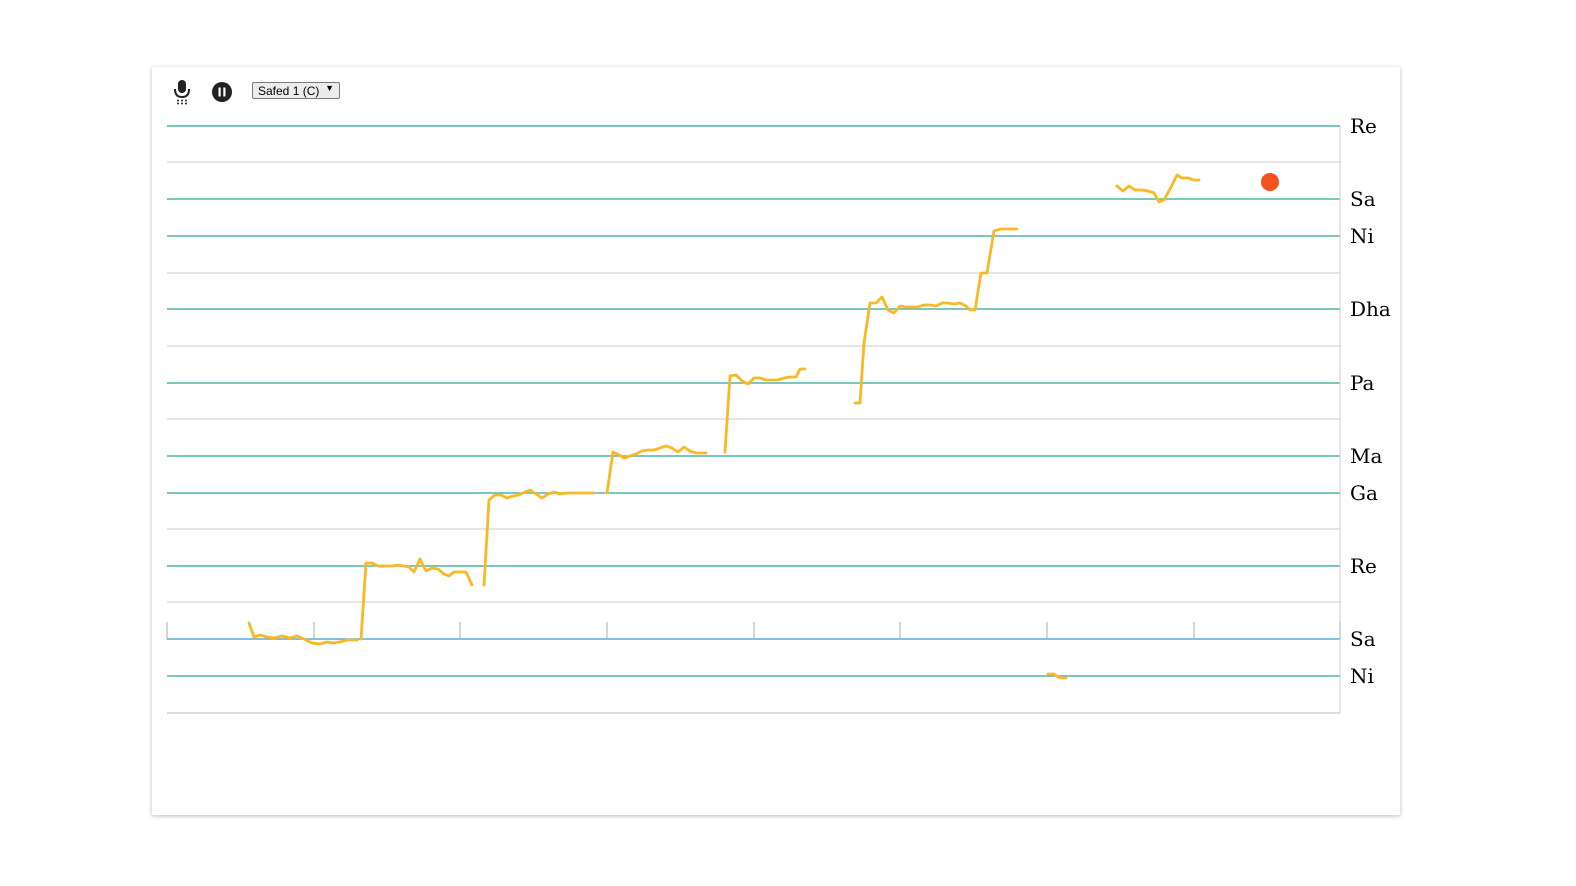 The width and height of the screenshot is (1576, 886). Describe the element at coordinates (1363, 126) in the screenshot. I see `swara-label-re-upper: Re` at that location.